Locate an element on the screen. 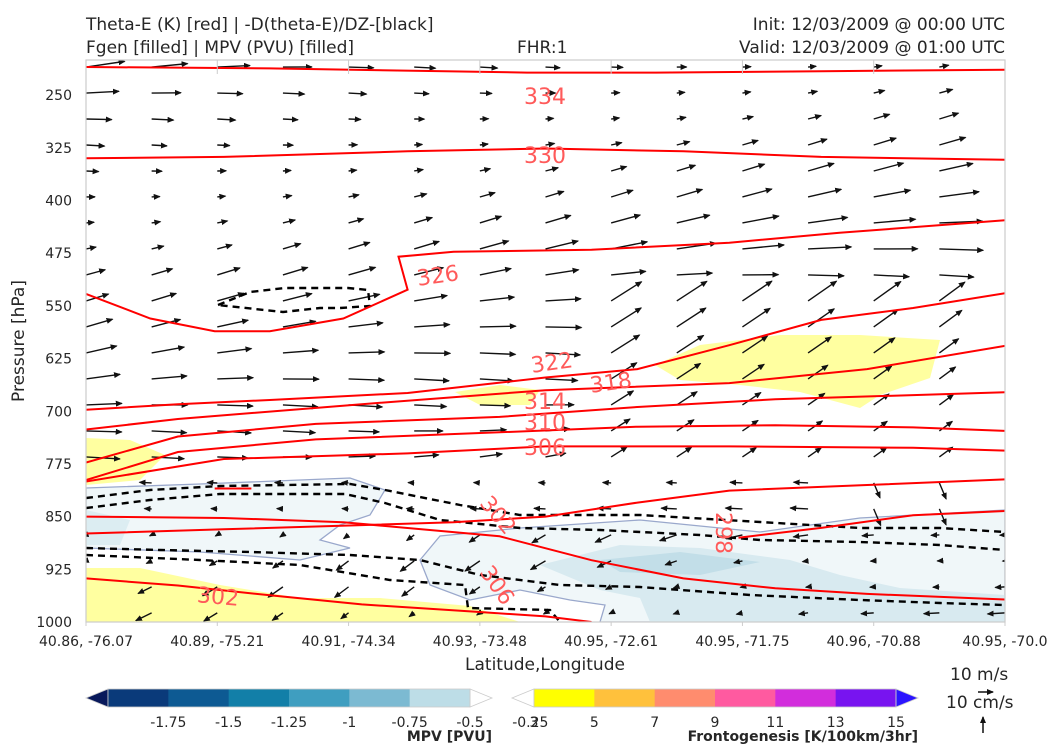 The image size is (1050, 750). x-tick-label: 40.95, -72.61 is located at coordinates (611, 642).